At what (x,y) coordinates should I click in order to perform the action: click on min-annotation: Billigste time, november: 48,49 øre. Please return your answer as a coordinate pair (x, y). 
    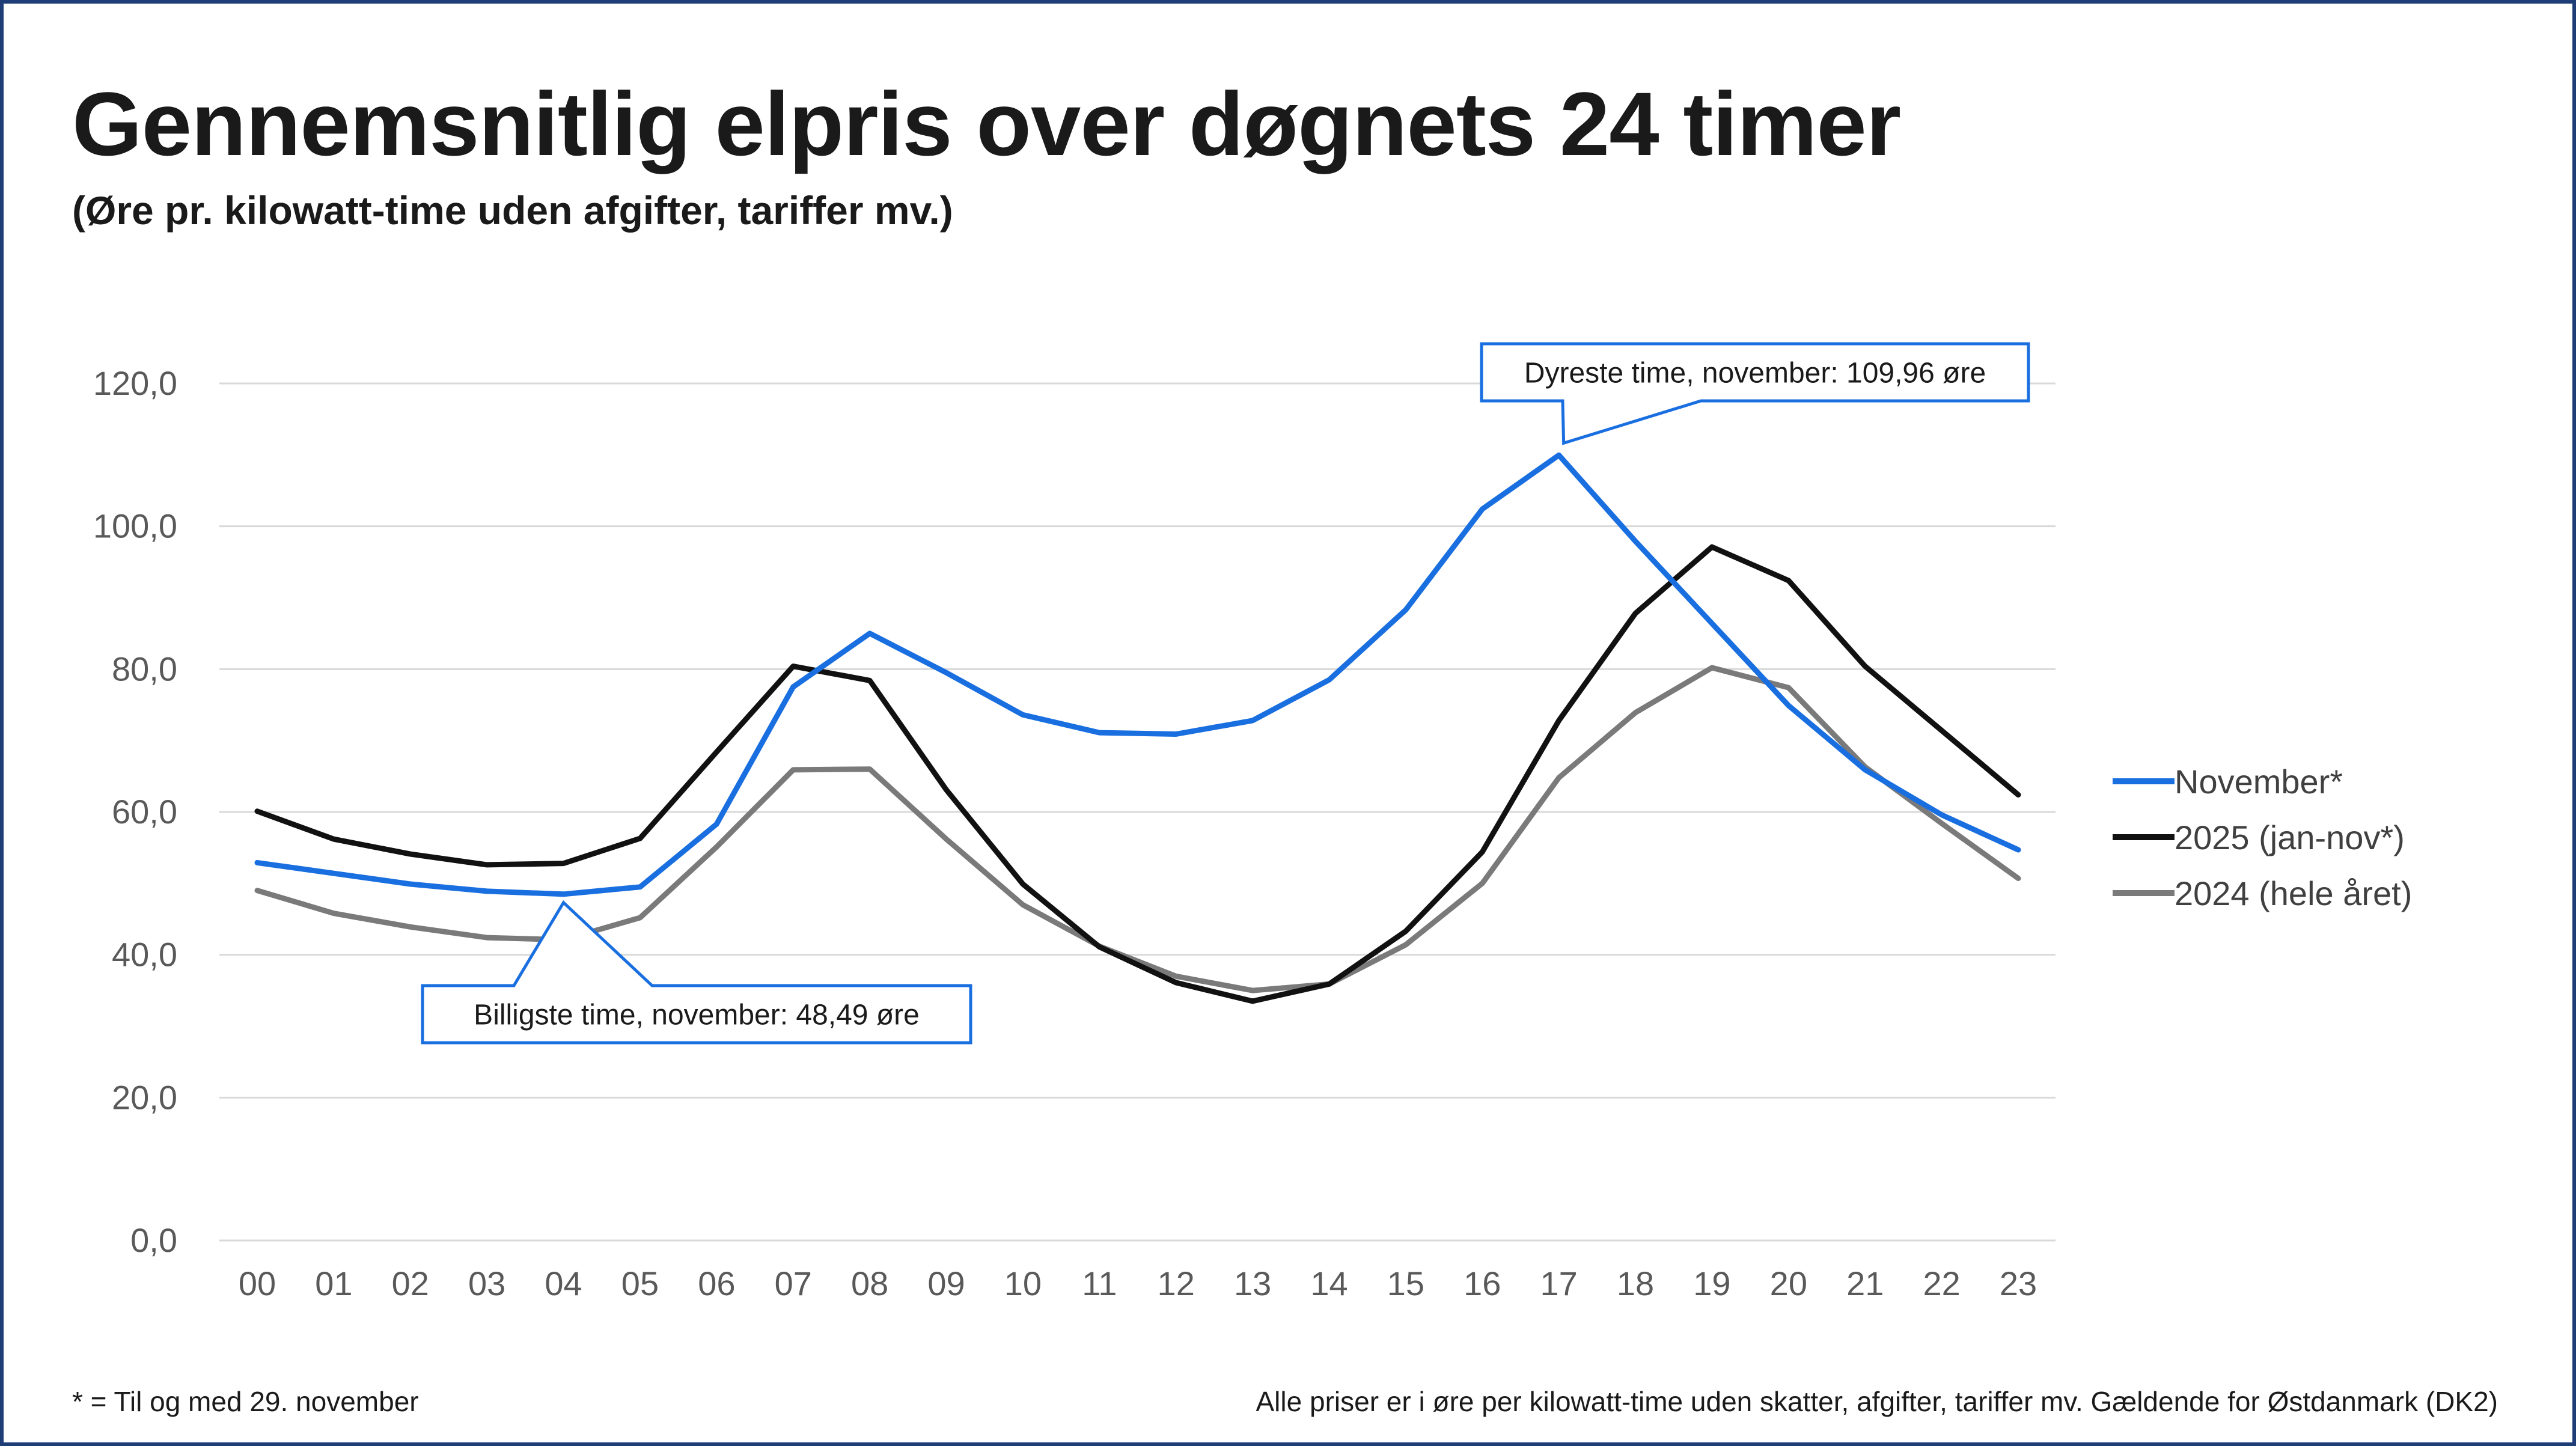
    Looking at the image, I should click on (696, 972).